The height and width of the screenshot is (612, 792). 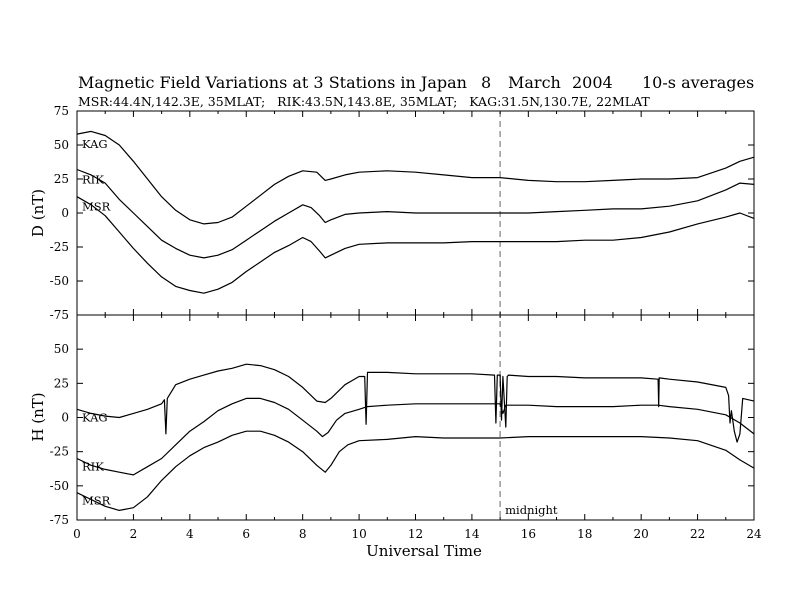 I want to click on x-axis-label: Universal Time, so click(x=424, y=551).